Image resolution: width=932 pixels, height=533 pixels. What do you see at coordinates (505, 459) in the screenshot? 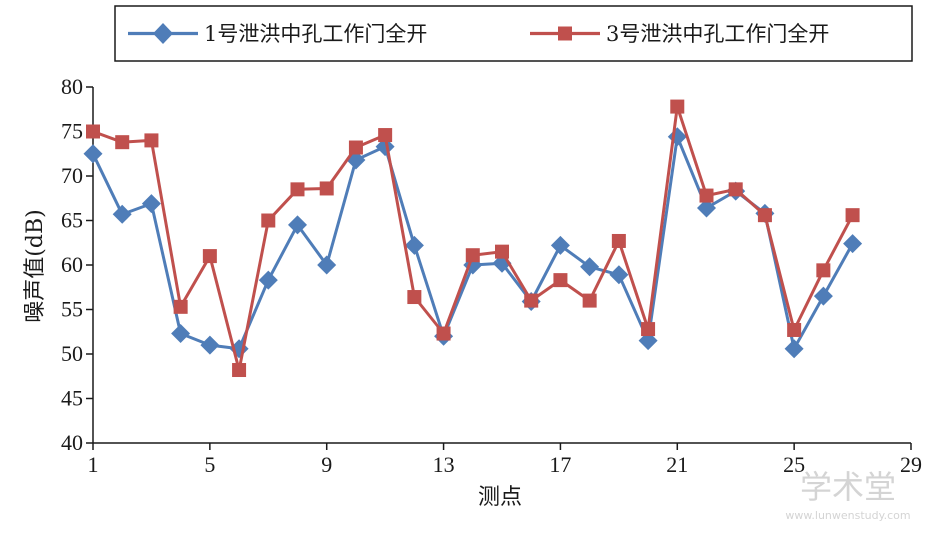
I see `x-axis: 1 5 9 13 17 21 25 29` at bounding box center [505, 459].